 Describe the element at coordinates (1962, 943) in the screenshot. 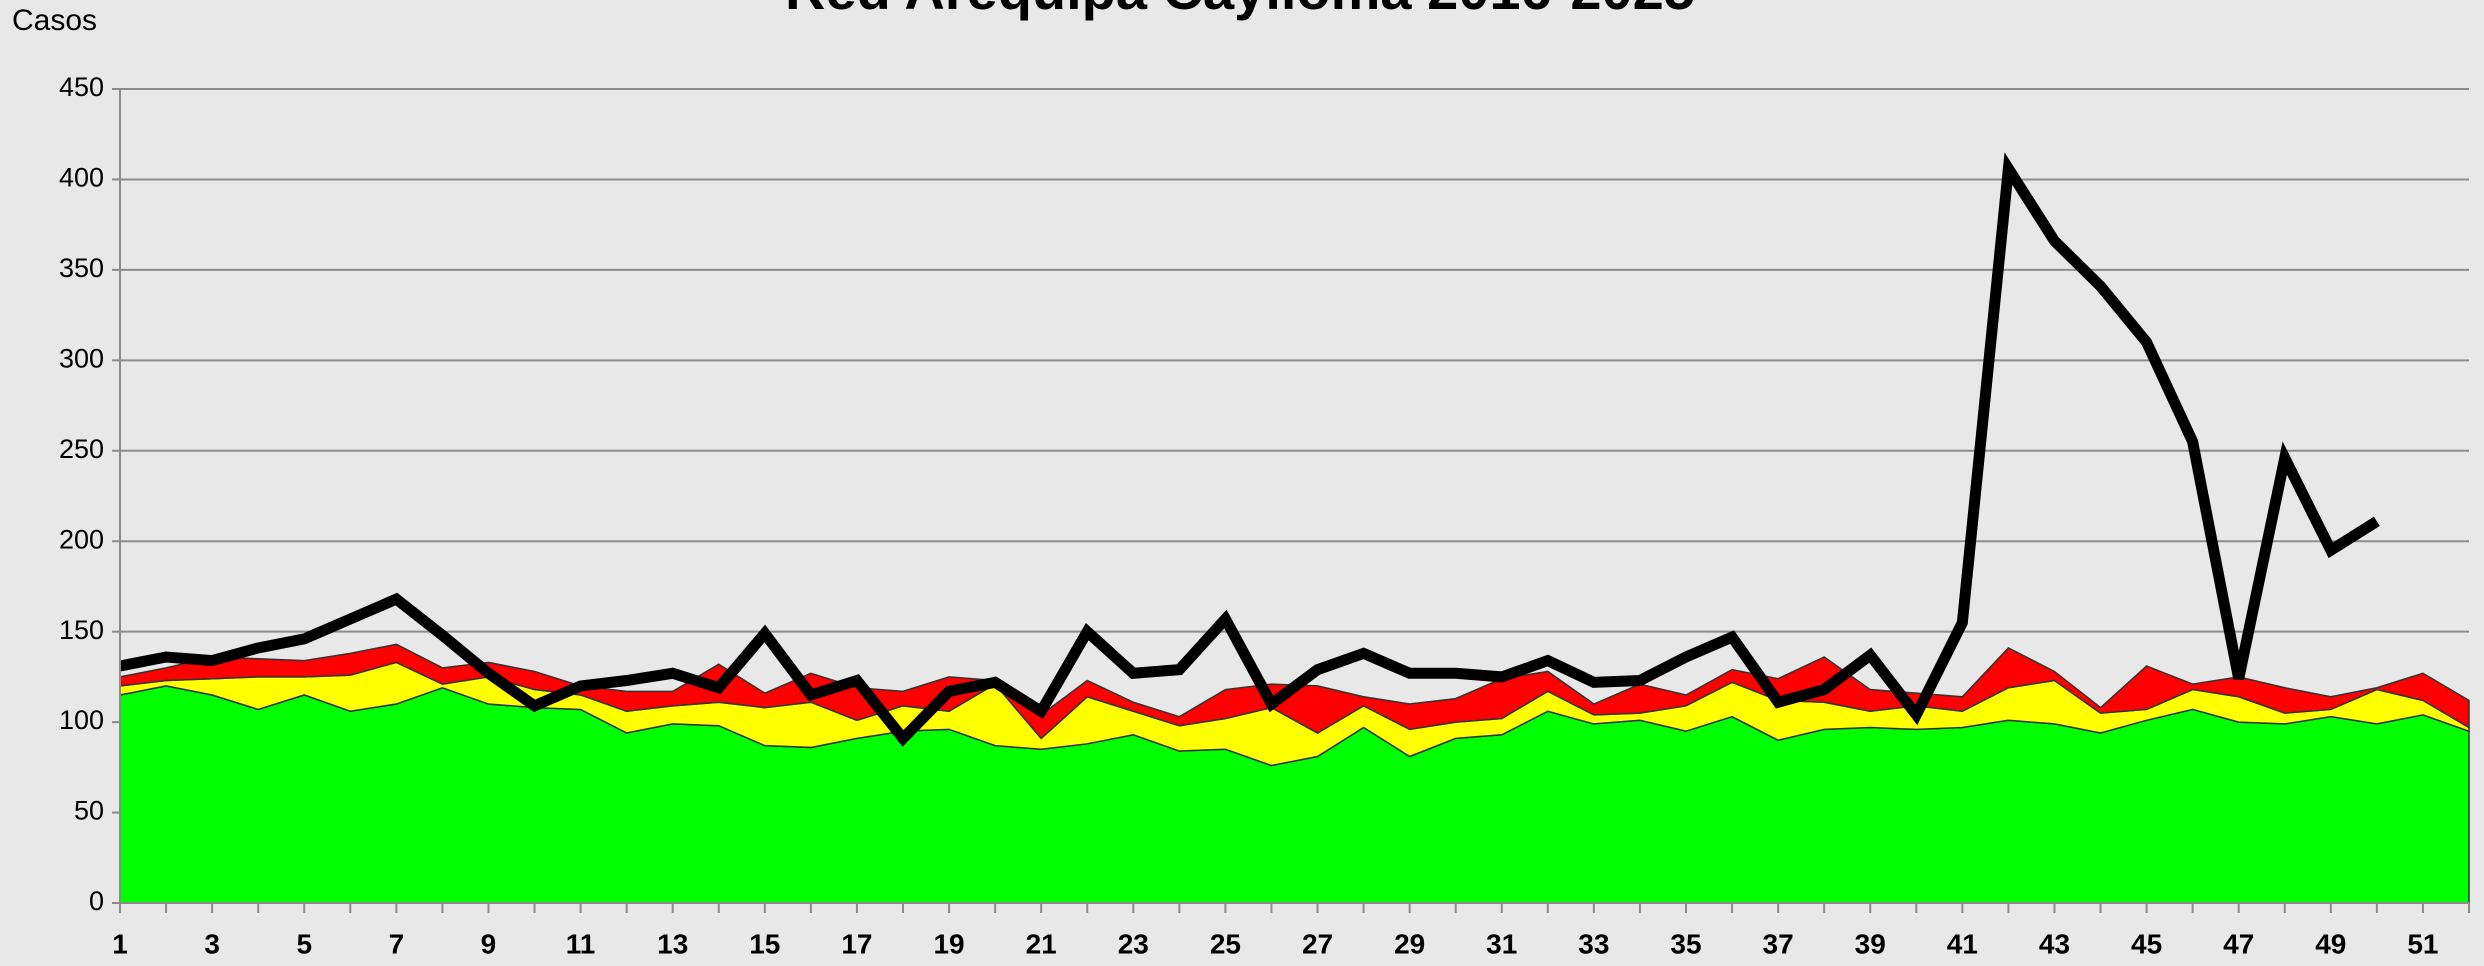

I see `x-tick-label: 41` at that location.